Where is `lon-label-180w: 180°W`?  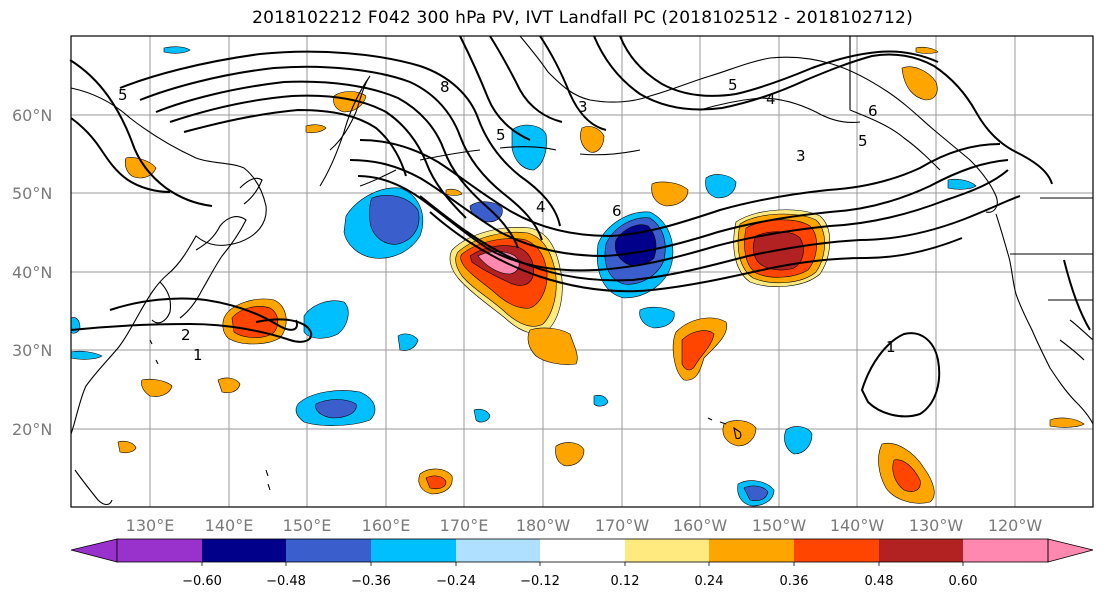 lon-label-180w: 180°W is located at coordinates (543, 525).